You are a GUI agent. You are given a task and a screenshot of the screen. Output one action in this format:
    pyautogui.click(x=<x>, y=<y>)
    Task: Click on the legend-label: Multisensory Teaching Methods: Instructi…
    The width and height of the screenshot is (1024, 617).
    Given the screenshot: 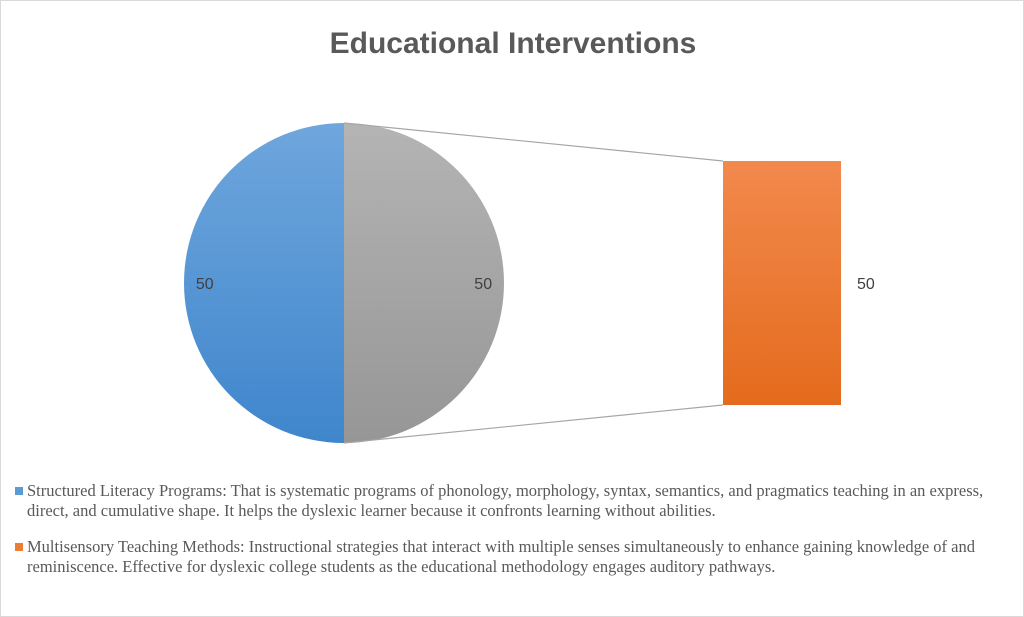 What is the action you would take?
    pyautogui.click(x=501, y=556)
    